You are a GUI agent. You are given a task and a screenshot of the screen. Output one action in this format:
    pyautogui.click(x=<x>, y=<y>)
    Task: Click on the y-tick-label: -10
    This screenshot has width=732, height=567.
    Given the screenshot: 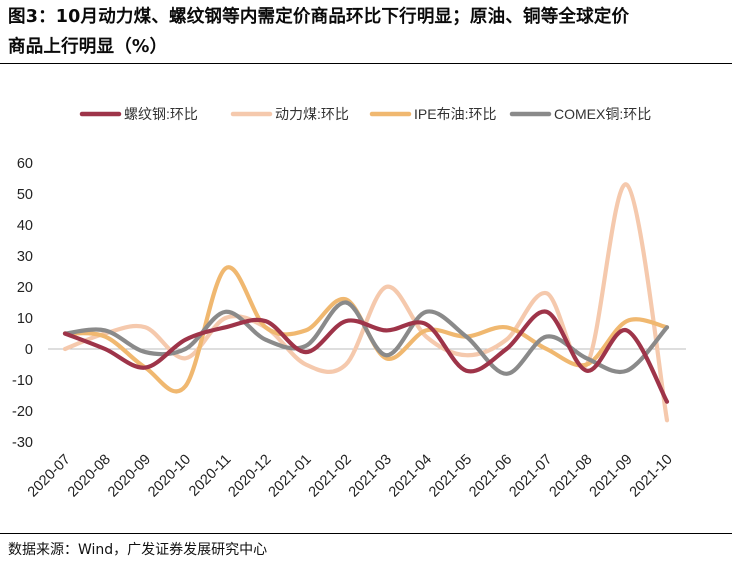 What is the action you would take?
    pyautogui.click(x=22, y=381)
    